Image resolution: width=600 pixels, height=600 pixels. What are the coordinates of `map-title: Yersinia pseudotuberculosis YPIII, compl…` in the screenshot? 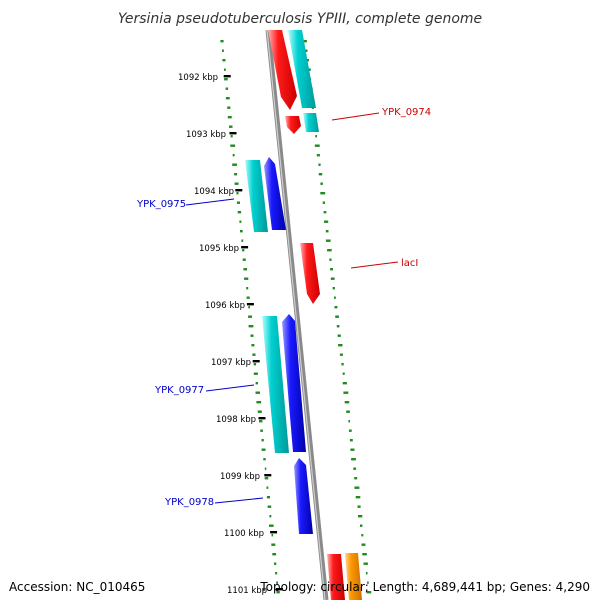 It's located at (300, 19).